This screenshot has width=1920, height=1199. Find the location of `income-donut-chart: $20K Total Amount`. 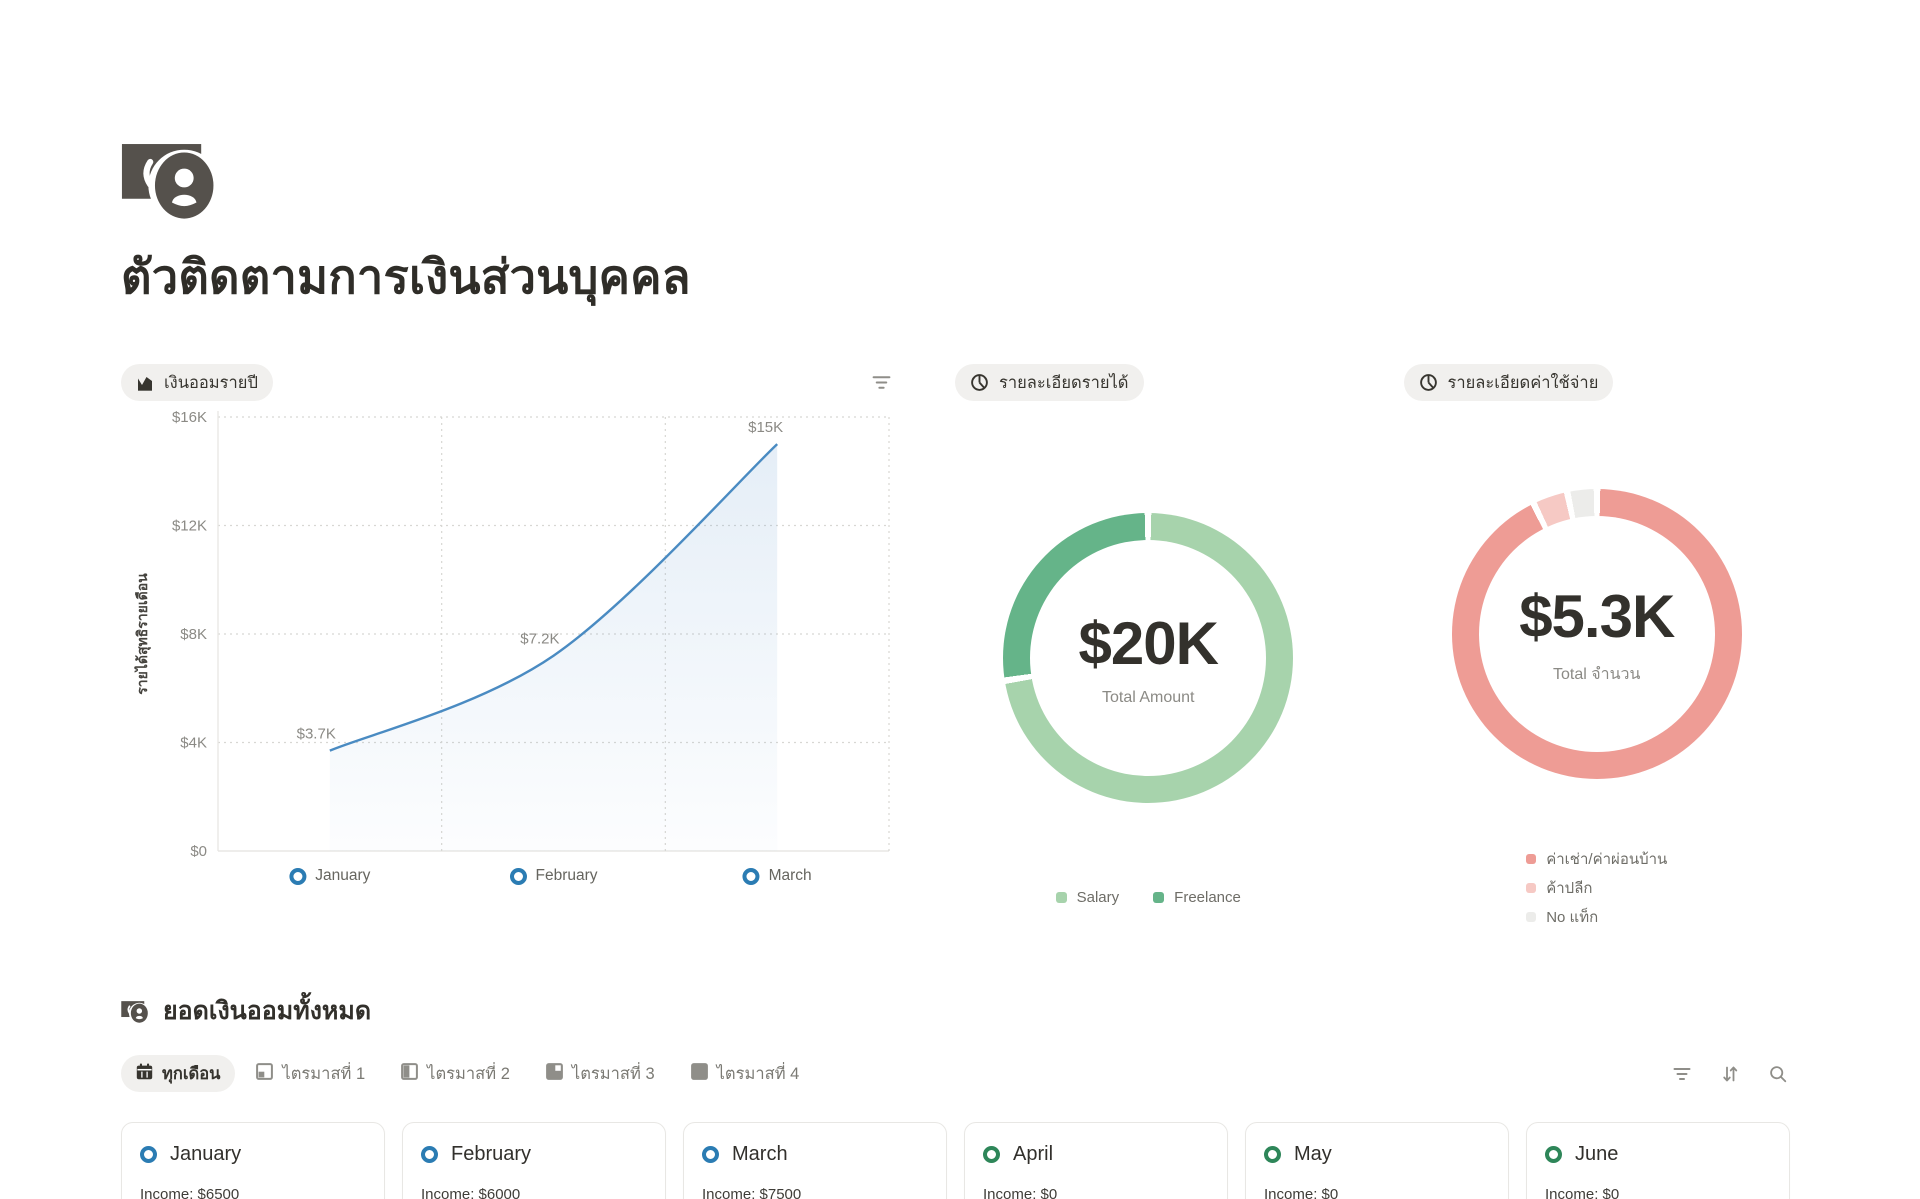

income-donut-chart: $20K Total Amount is located at coordinates (1148, 658).